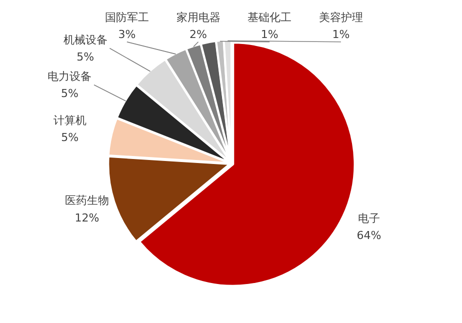 The image size is (462, 323). Describe the element at coordinates (85, 39) in the screenshot. I see `slice-label: 机械设备` at that location.